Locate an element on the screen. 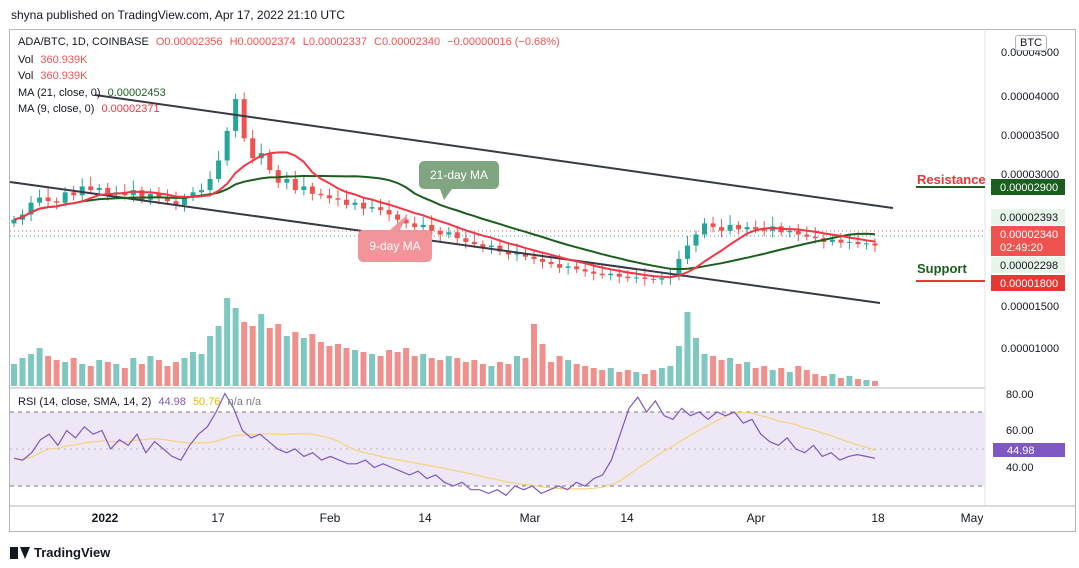 Image resolution: width=1079 pixels, height=568 pixels. ma9-price-text: 0.00002298 is located at coordinates (1029, 266).